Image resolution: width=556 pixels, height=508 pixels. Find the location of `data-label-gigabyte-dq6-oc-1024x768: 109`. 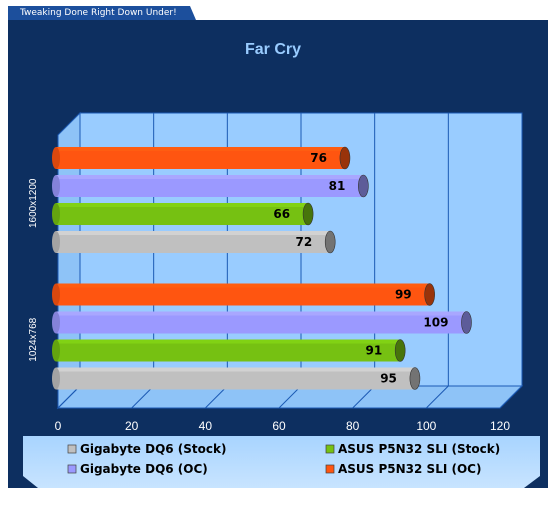

data-label-gigabyte-dq6-oc-1024x768: 109 is located at coordinates (435, 323).